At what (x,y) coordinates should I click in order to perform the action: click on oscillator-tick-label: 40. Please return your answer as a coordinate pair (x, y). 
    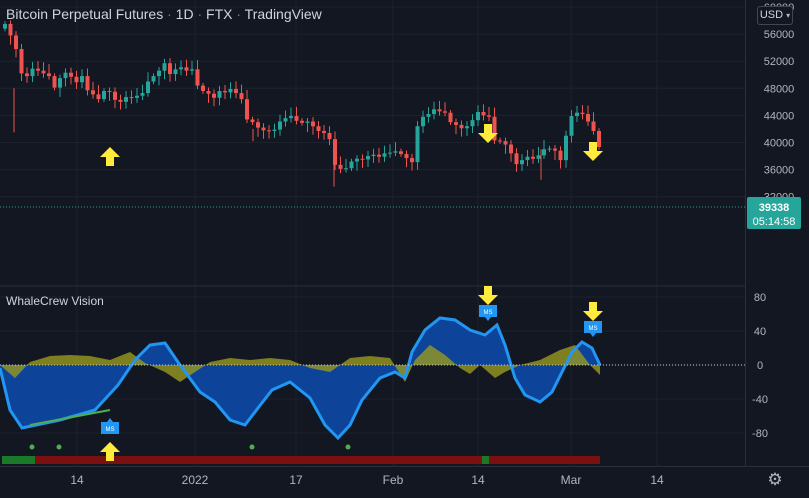
    Looking at the image, I should click on (760, 332).